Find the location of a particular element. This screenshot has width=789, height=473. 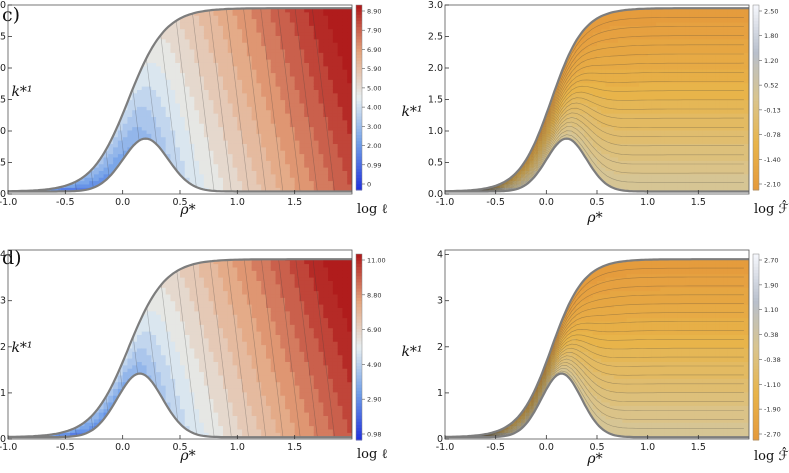

y-tick-label: 0 is located at coordinates (3, 439).